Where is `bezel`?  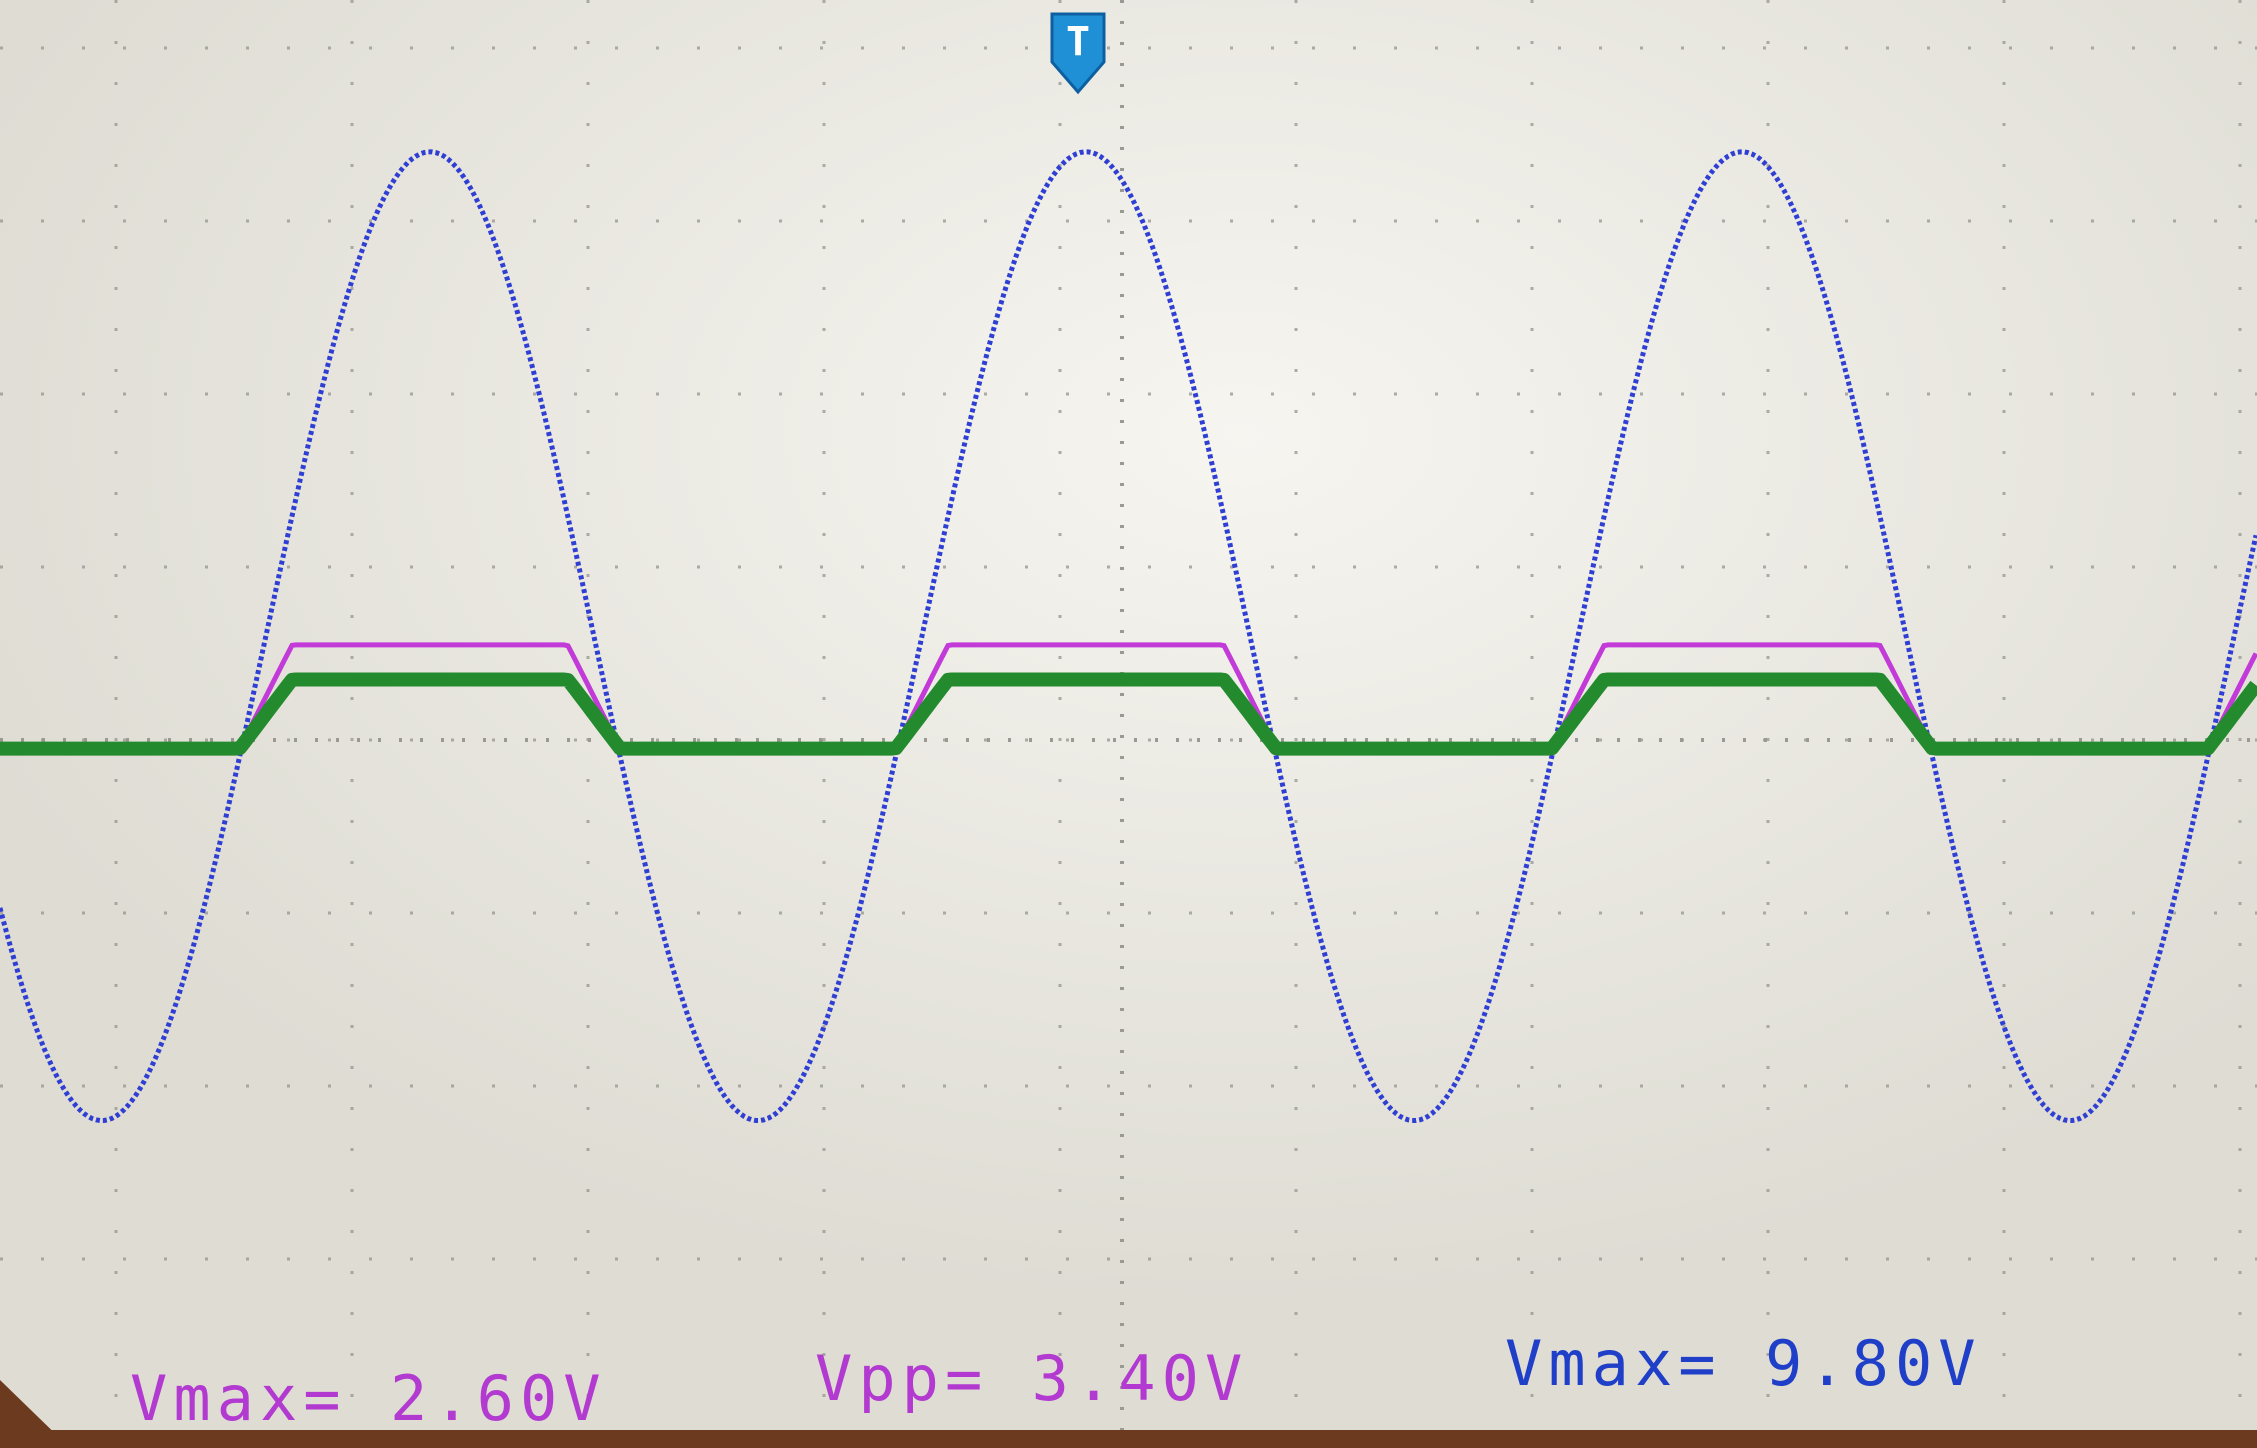
bezel is located at coordinates (1128, 1414).